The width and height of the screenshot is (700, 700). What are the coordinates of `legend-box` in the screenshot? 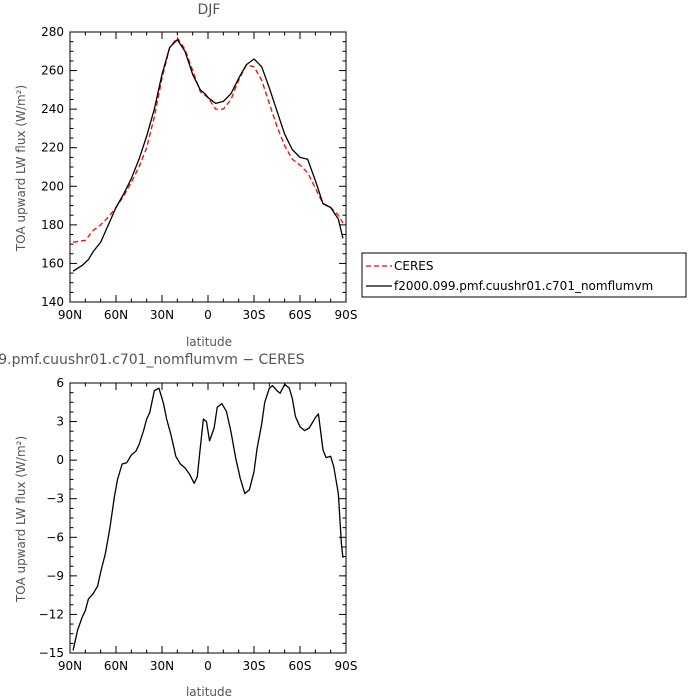 It's located at (524, 275).